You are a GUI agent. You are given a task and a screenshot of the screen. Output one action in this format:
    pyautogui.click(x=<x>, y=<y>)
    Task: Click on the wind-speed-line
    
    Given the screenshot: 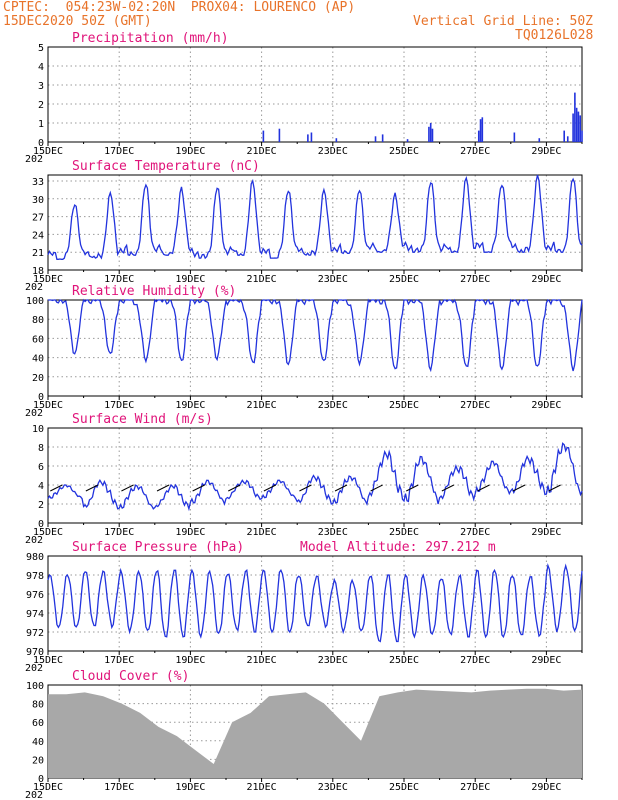 What is the action you would take?
    pyautogui.click(x=315, y=477)
    